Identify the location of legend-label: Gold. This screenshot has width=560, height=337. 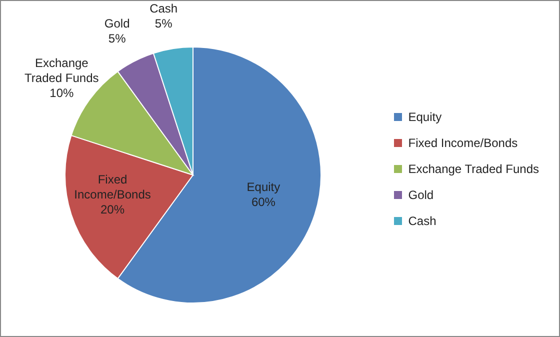
(421, 195).